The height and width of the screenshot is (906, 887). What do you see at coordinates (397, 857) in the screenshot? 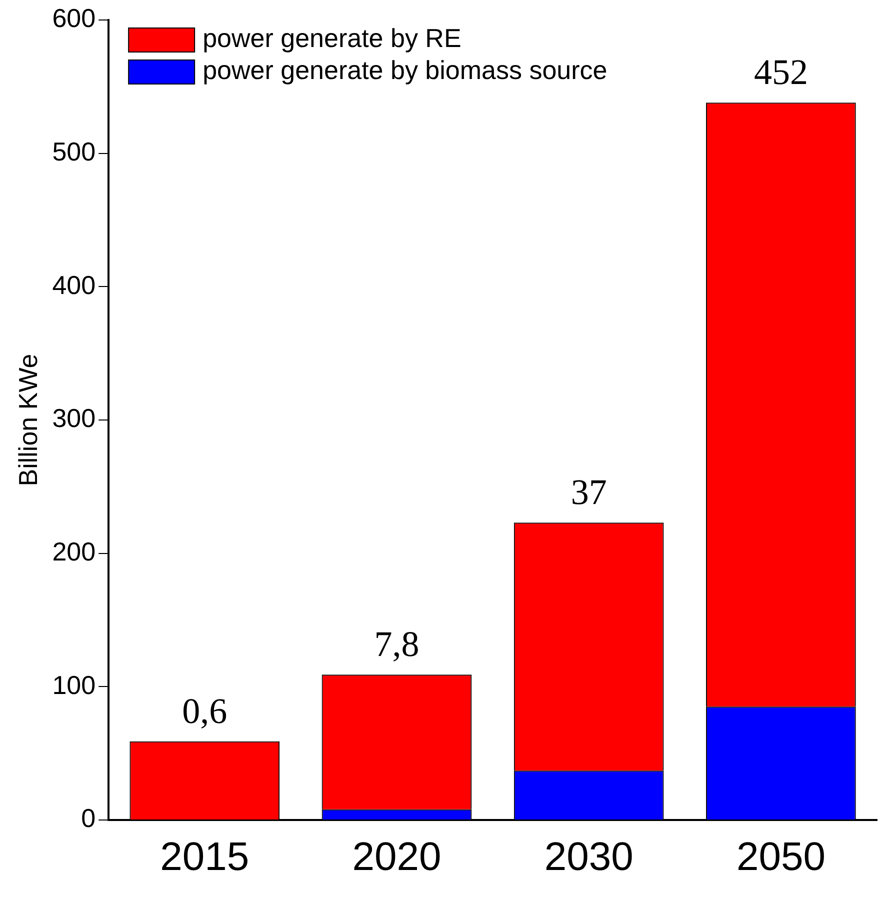
I see `x-tick-label: 2020` at bounding box center [397, 857].